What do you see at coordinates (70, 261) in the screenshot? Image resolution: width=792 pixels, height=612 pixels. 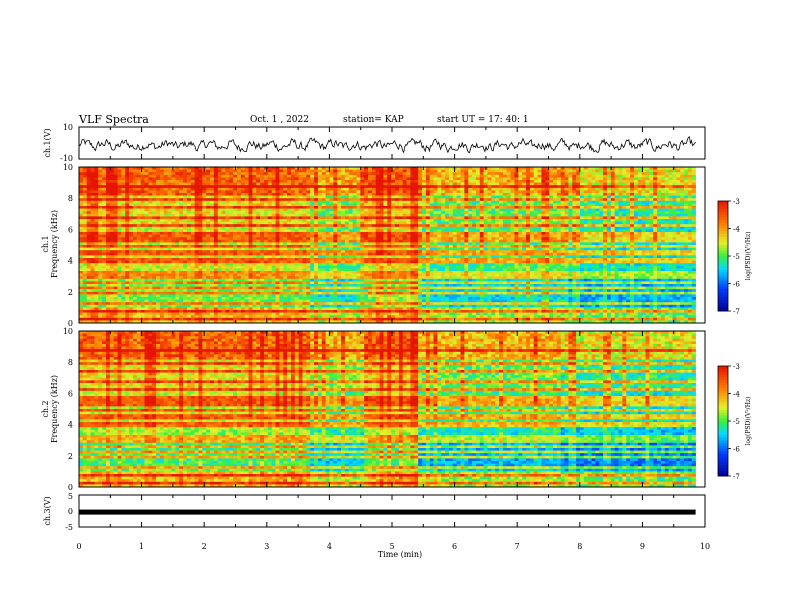 I see `ch1-spectrogram-ytick-4: 4` at bounding box center [70, 261].